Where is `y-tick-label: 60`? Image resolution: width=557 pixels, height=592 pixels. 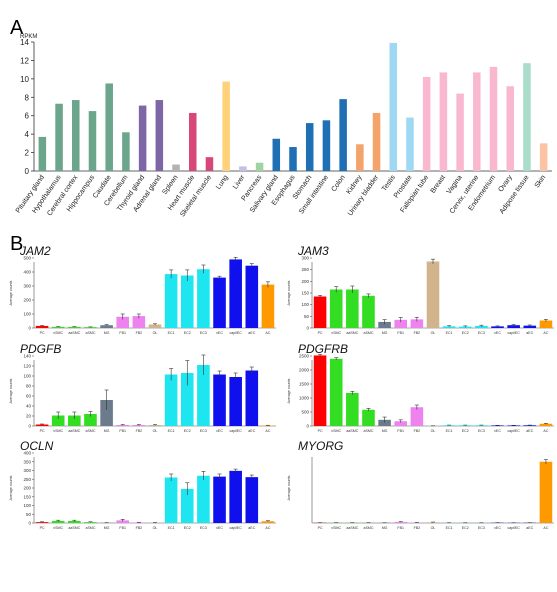 y-tick-label: 60 is located at coordinates (29, 396).